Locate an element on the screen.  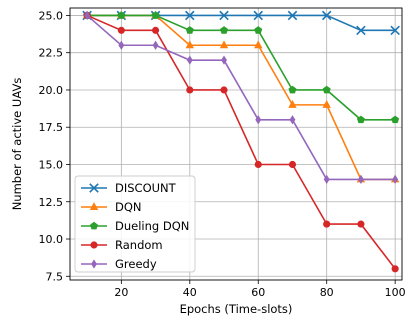
legend-label: Random is located at coordinates (139, 245).